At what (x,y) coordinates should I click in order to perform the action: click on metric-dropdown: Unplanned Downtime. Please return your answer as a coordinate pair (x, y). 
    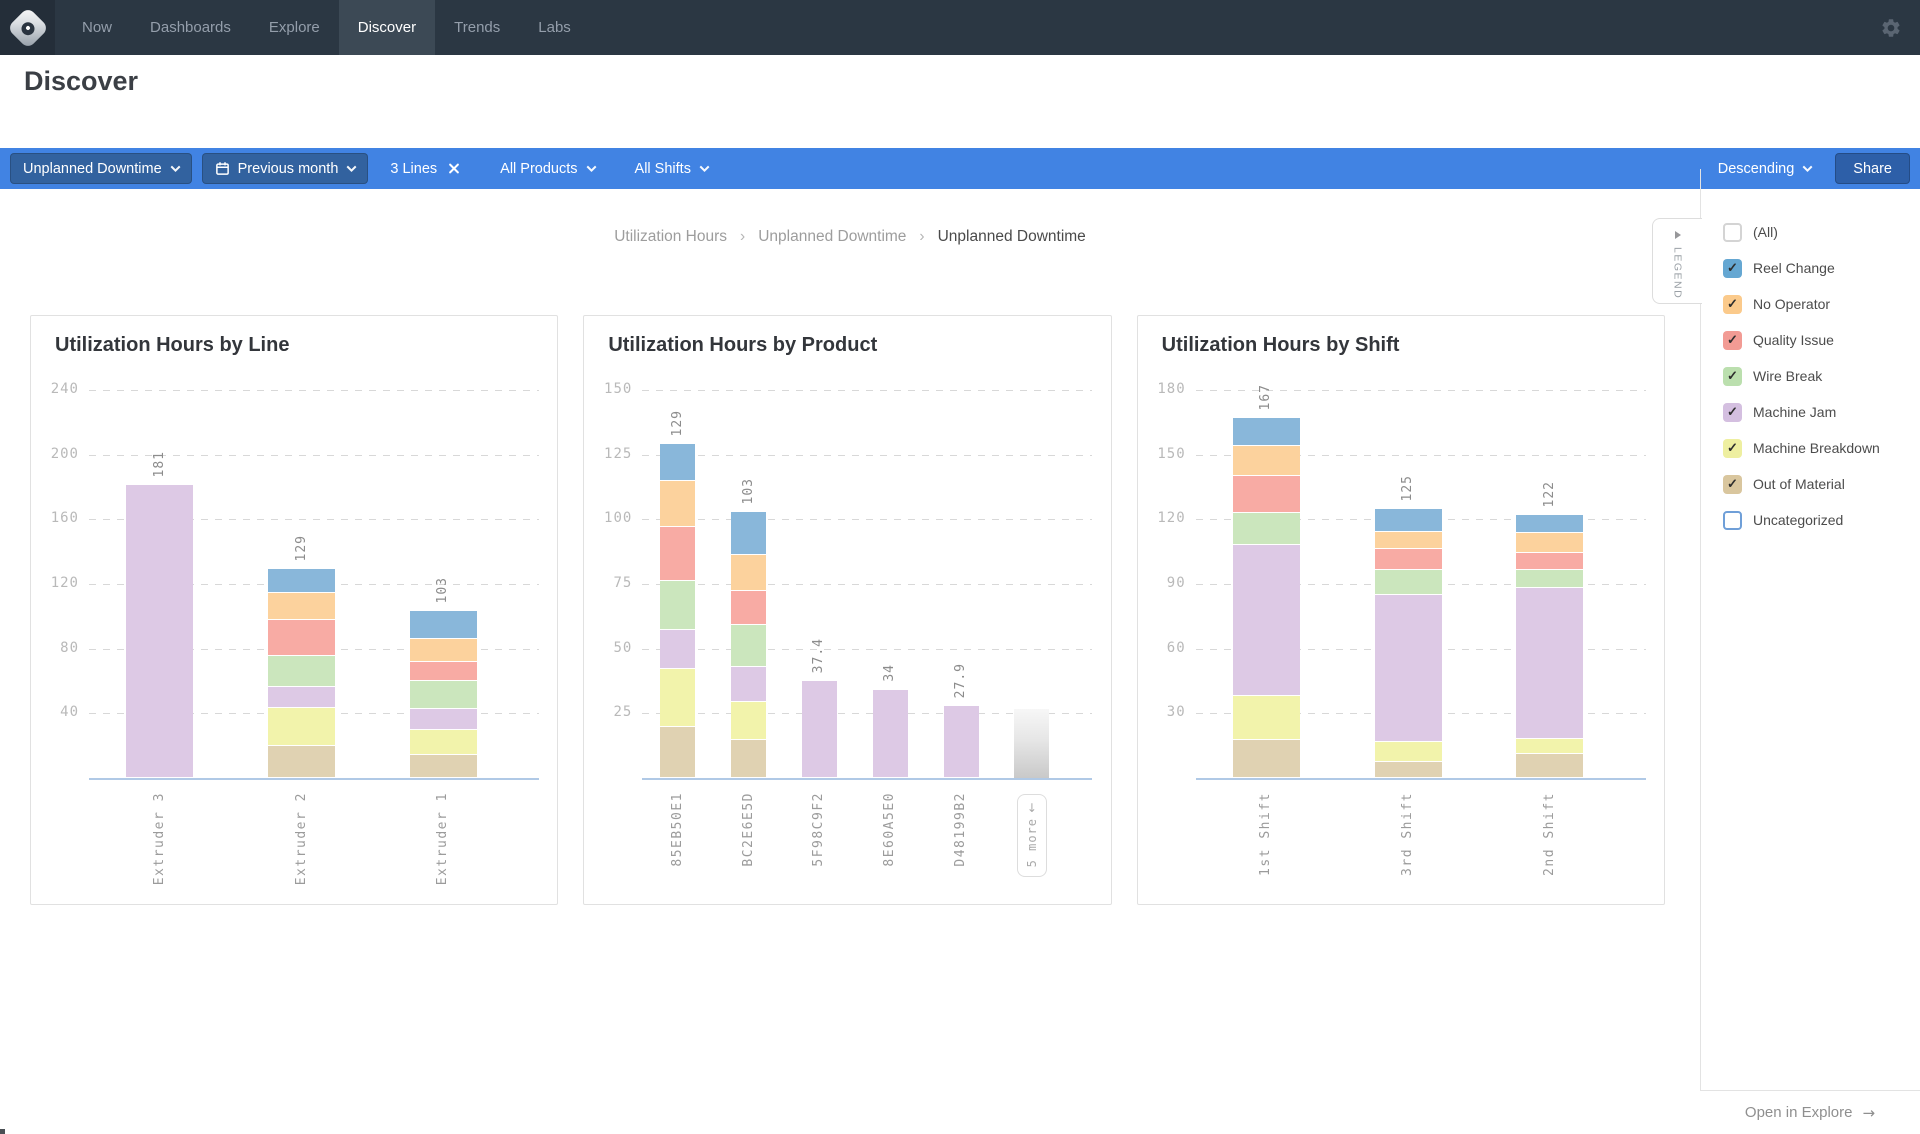
    Looking at the image, I should click on (101, 168).